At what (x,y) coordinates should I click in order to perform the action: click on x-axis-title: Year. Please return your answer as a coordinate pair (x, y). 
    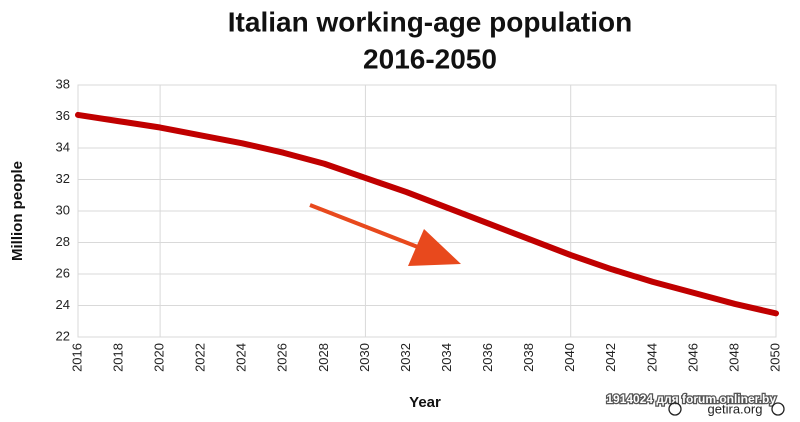
    Looking at the image, I should click on (425, 402).